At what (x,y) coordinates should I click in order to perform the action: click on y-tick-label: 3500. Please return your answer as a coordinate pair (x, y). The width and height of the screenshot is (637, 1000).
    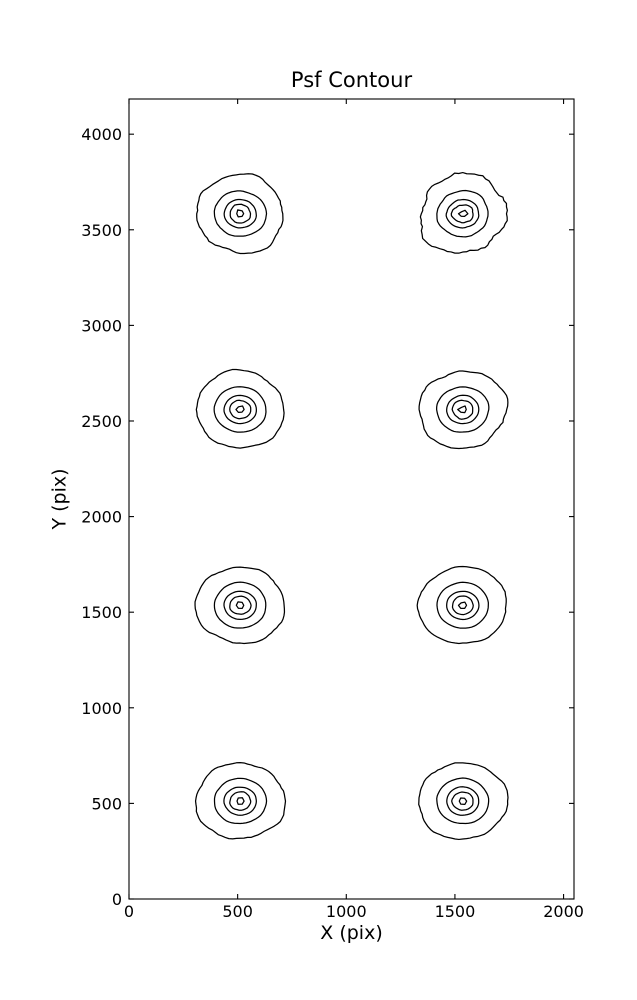
    Looking at the image, I should click on (101, 230).